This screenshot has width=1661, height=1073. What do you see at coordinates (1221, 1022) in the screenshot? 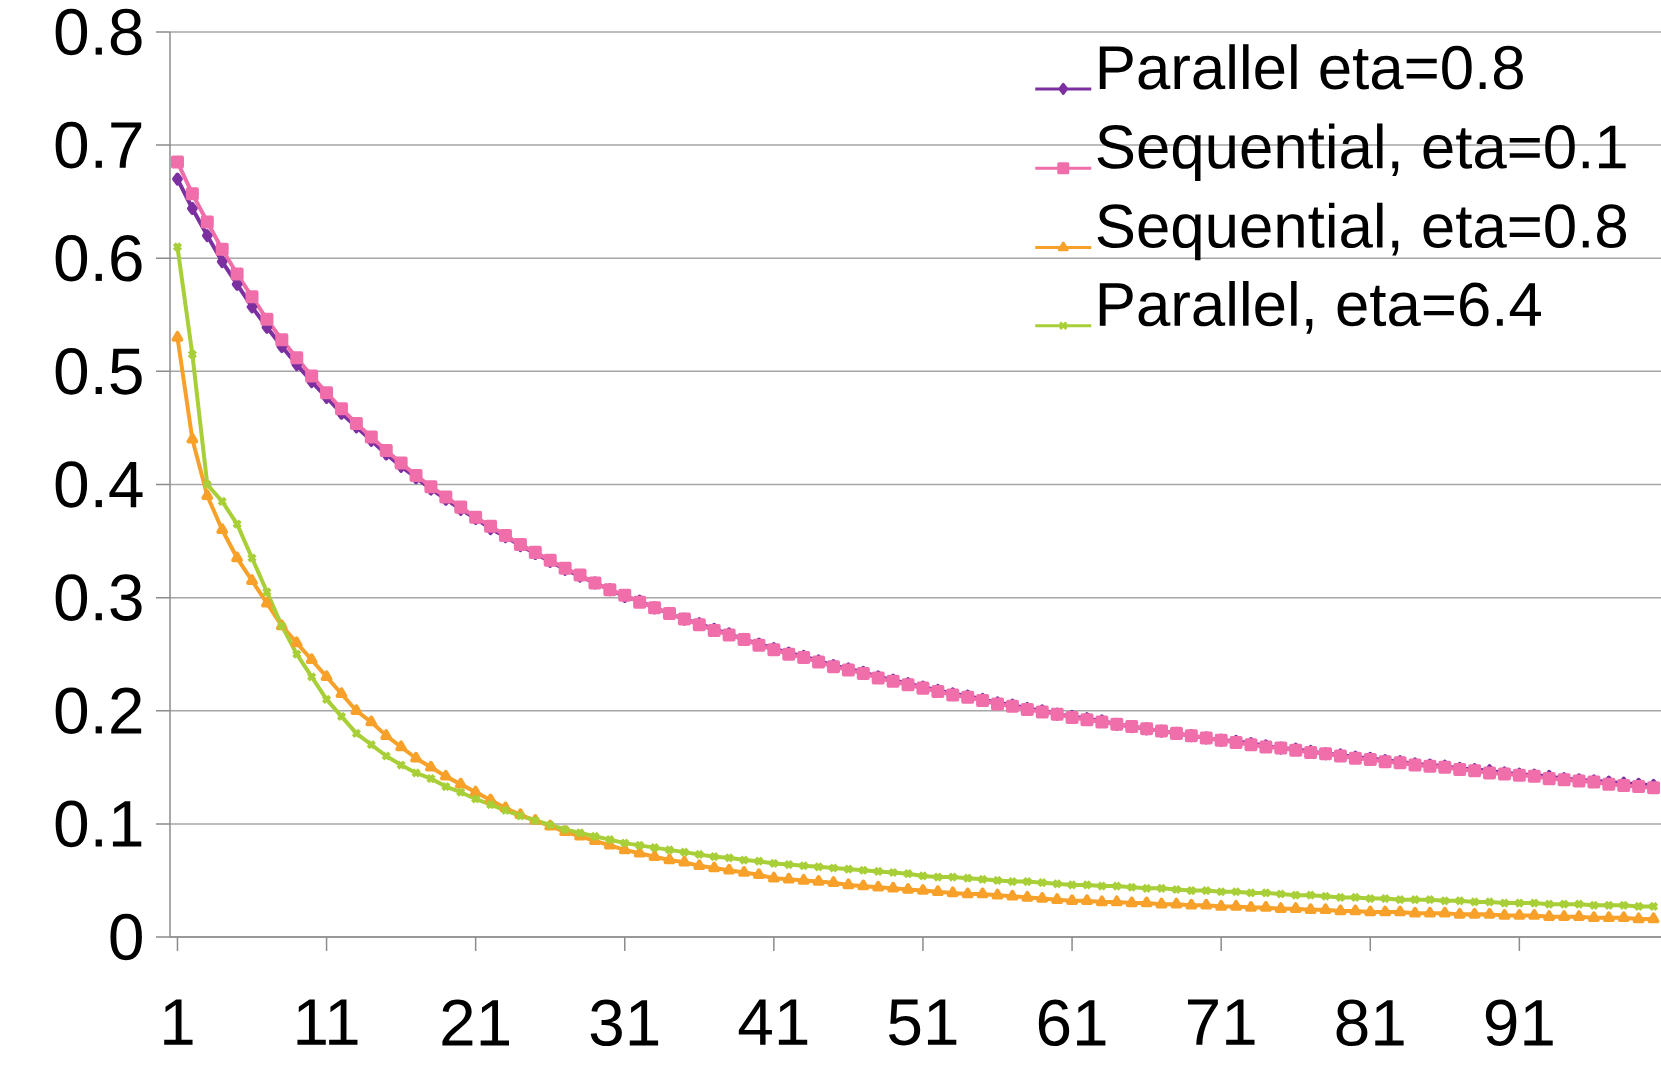
I see `x-tick-label: 71` at bounding box center [1221, 1022].